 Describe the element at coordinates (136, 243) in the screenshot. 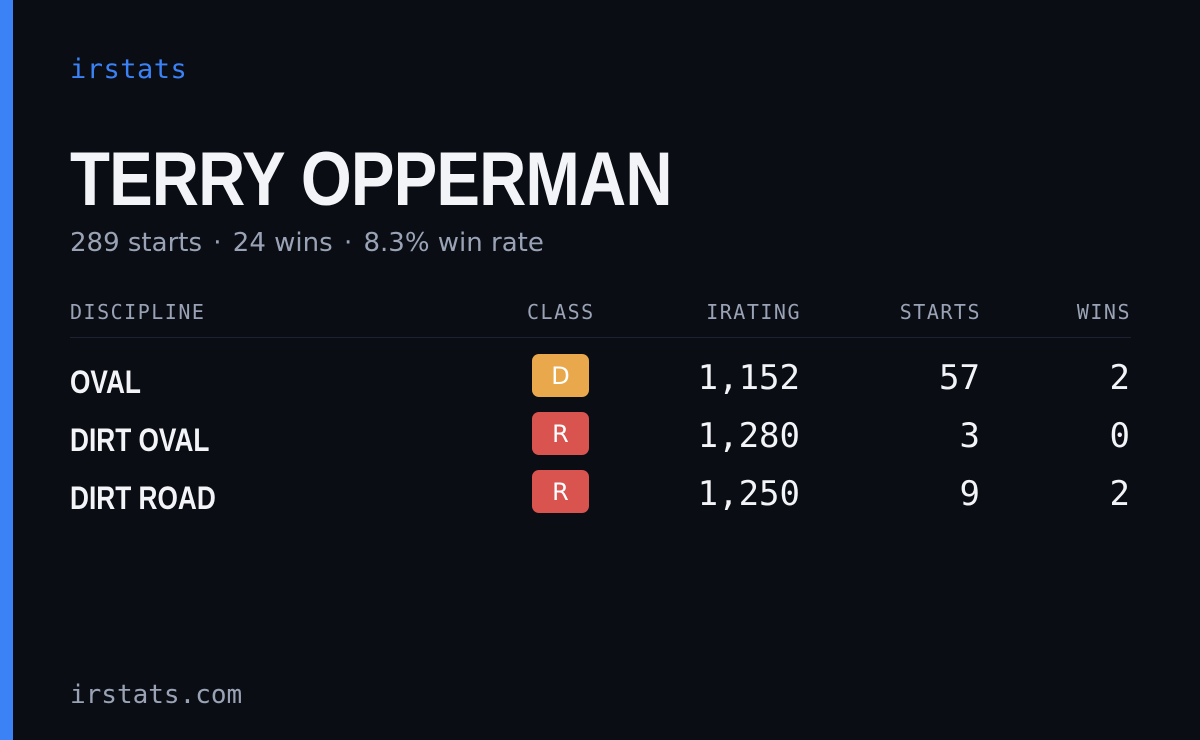

I see `starts-count: 289 starts` at that location.